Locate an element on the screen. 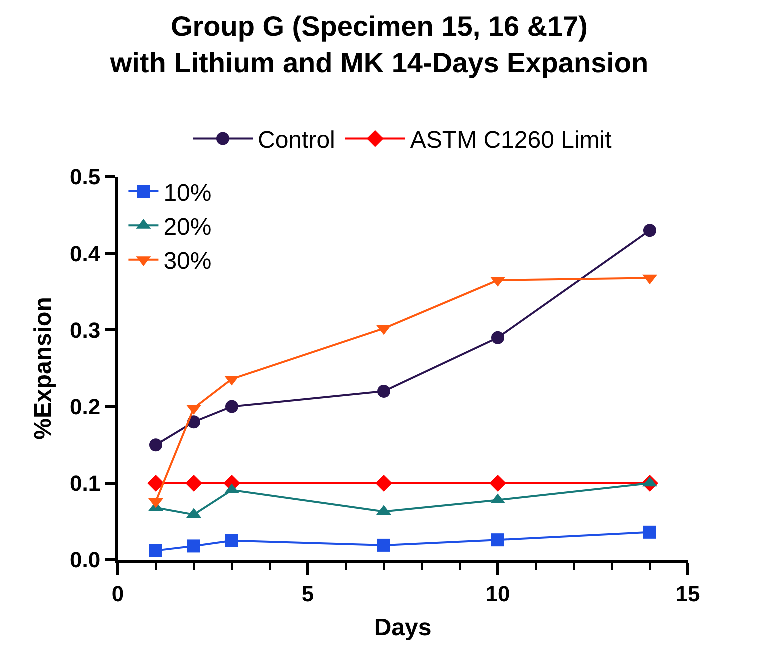  legend-label: 20% is located at coordinates (188, 227).